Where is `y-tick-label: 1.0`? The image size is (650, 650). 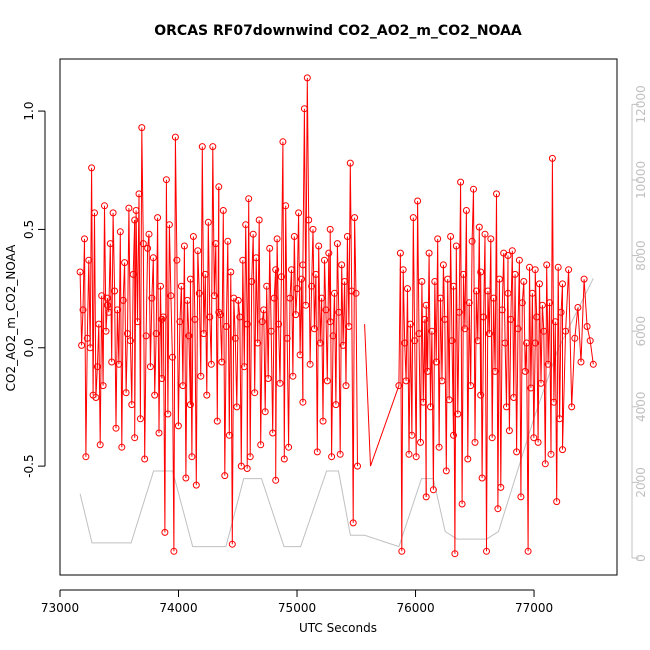 y-tick-label: 1.0 is located at coordinates (29, 111).